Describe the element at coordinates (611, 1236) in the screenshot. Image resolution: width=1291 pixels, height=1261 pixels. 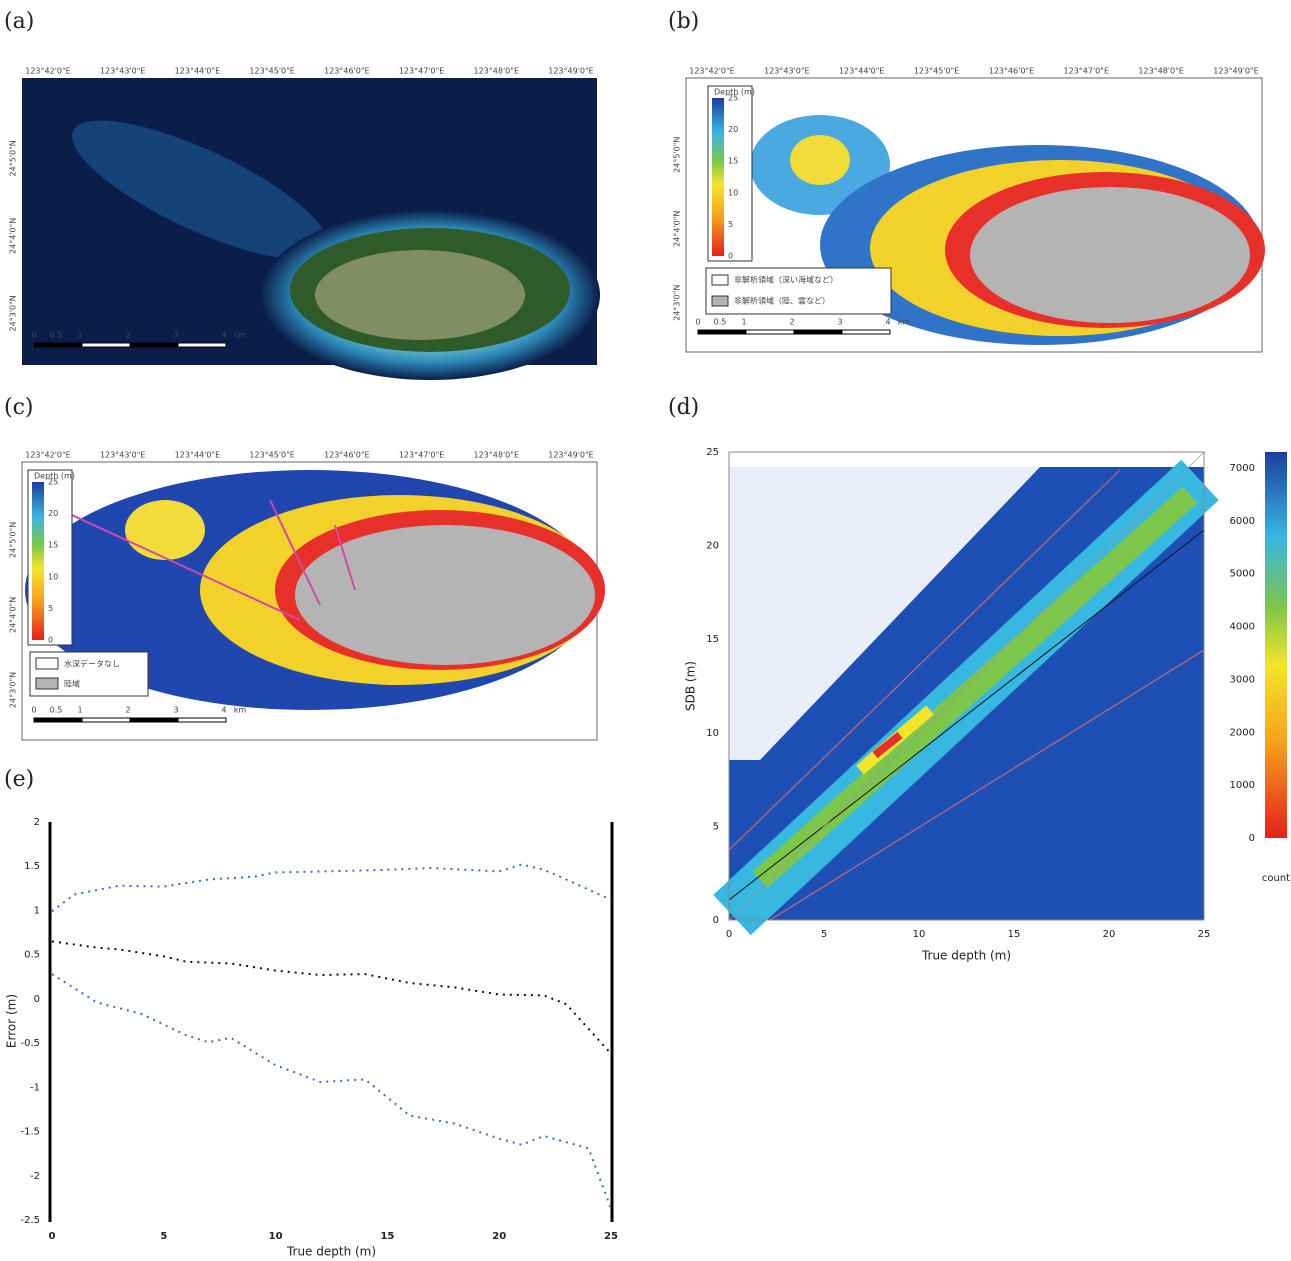
I see `x-tick-label: 25` at that location.